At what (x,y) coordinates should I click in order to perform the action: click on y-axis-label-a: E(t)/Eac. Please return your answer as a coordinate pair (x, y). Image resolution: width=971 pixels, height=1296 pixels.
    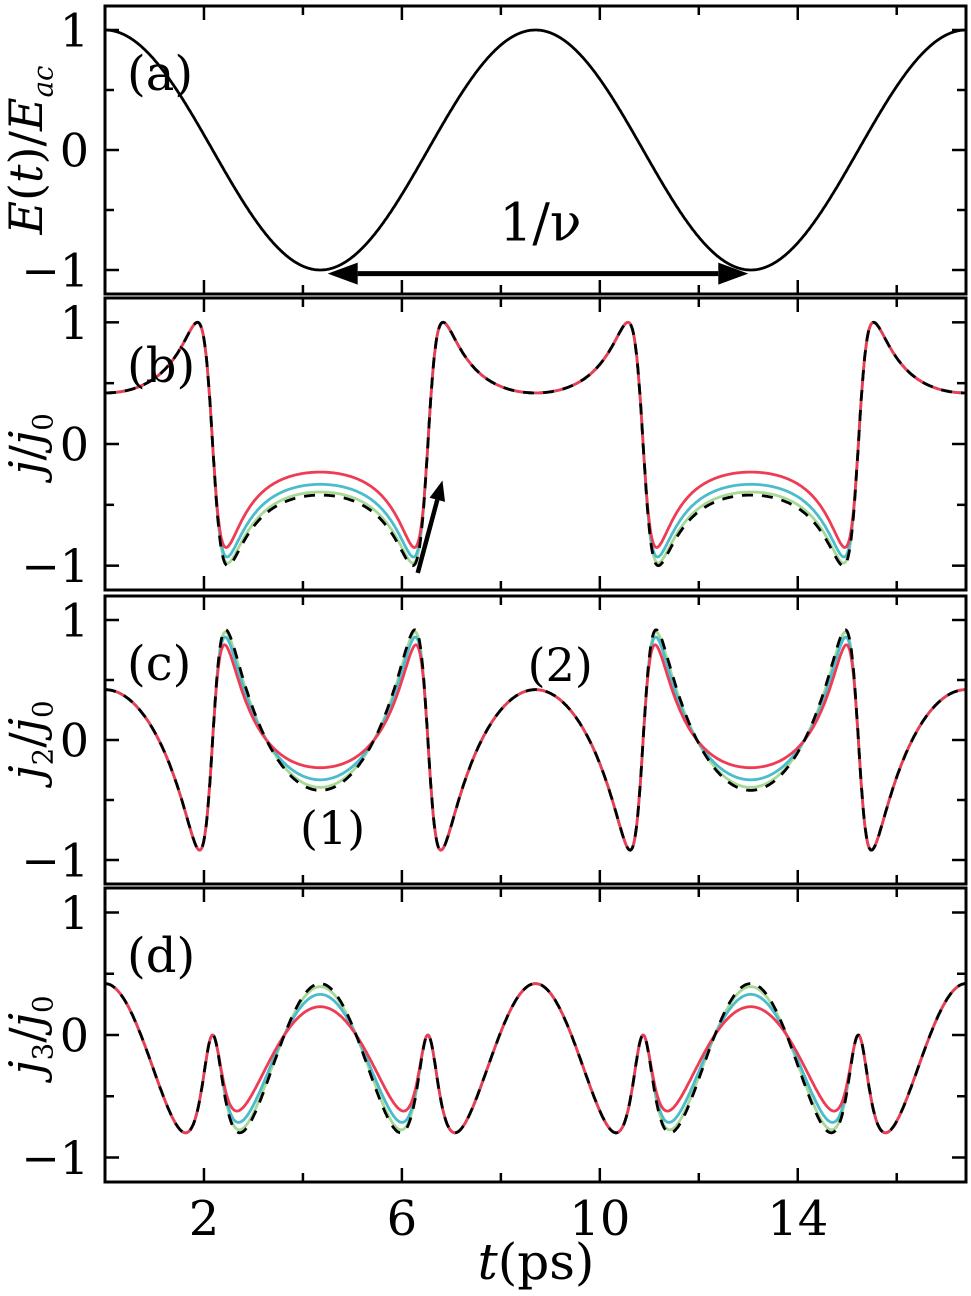
    Looking at the image, I should click on (30, 150).